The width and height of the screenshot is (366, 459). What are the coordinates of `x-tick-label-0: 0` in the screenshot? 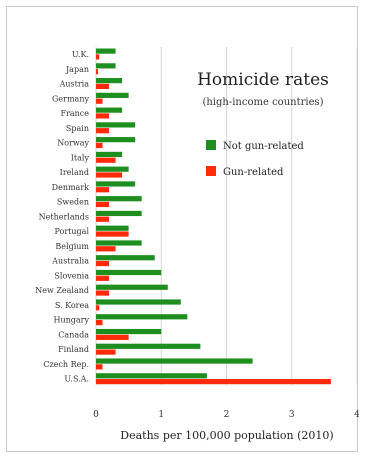 It's located at (96, 415).